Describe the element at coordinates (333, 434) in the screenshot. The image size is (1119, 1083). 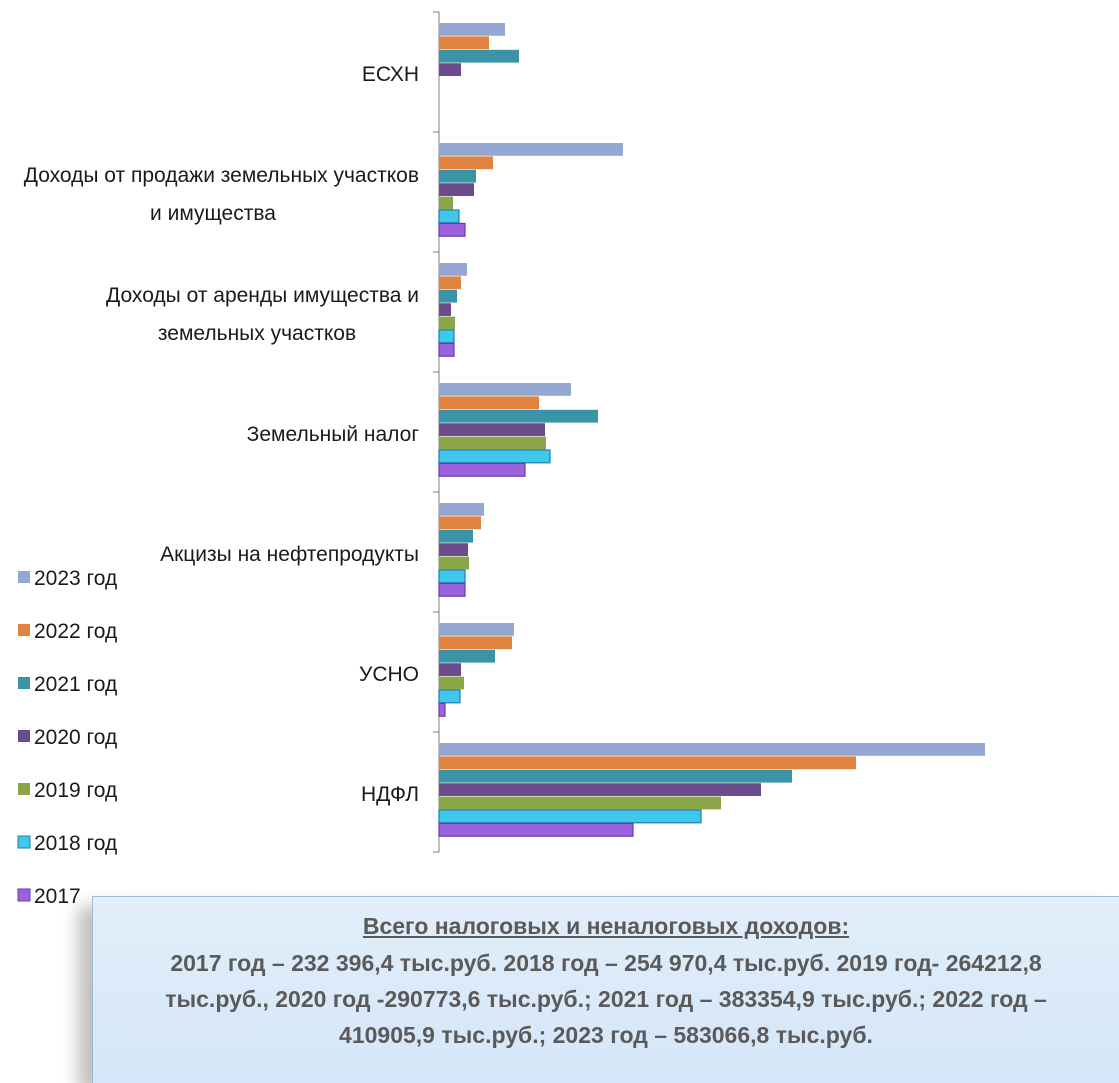
I see `category-label: Земельный налог` at that location.